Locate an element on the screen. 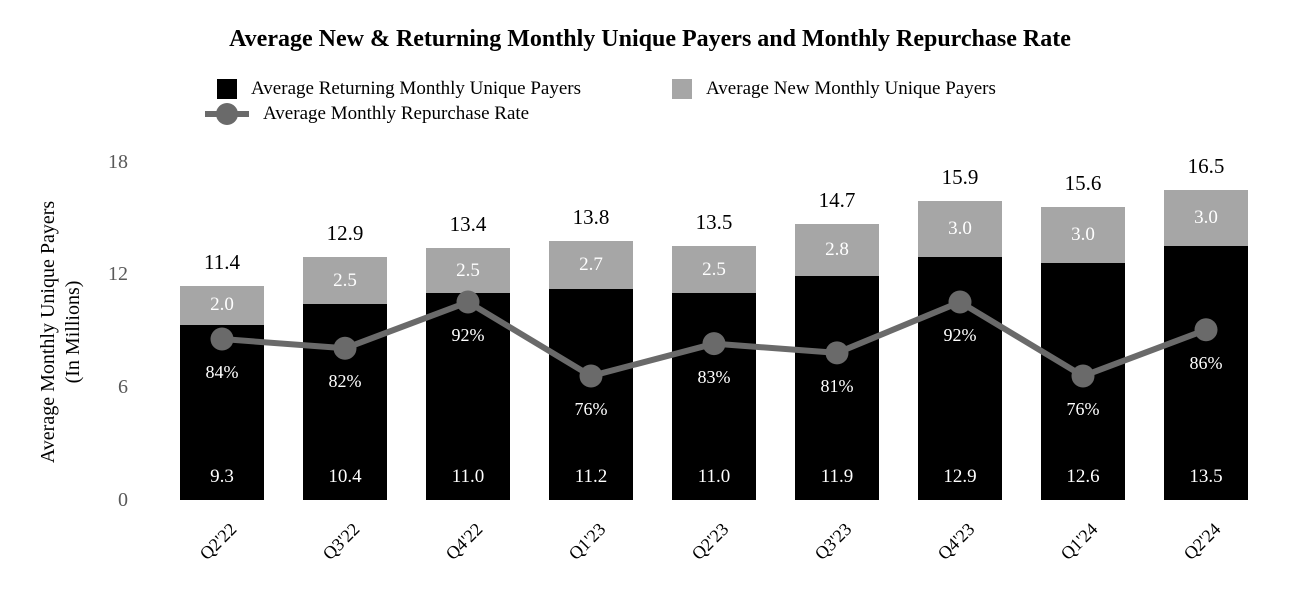 Image resolution: width=1300 pixels, height=600 pixels. bar-new-value-label: 2.7 is located at coordinates (591, 264).